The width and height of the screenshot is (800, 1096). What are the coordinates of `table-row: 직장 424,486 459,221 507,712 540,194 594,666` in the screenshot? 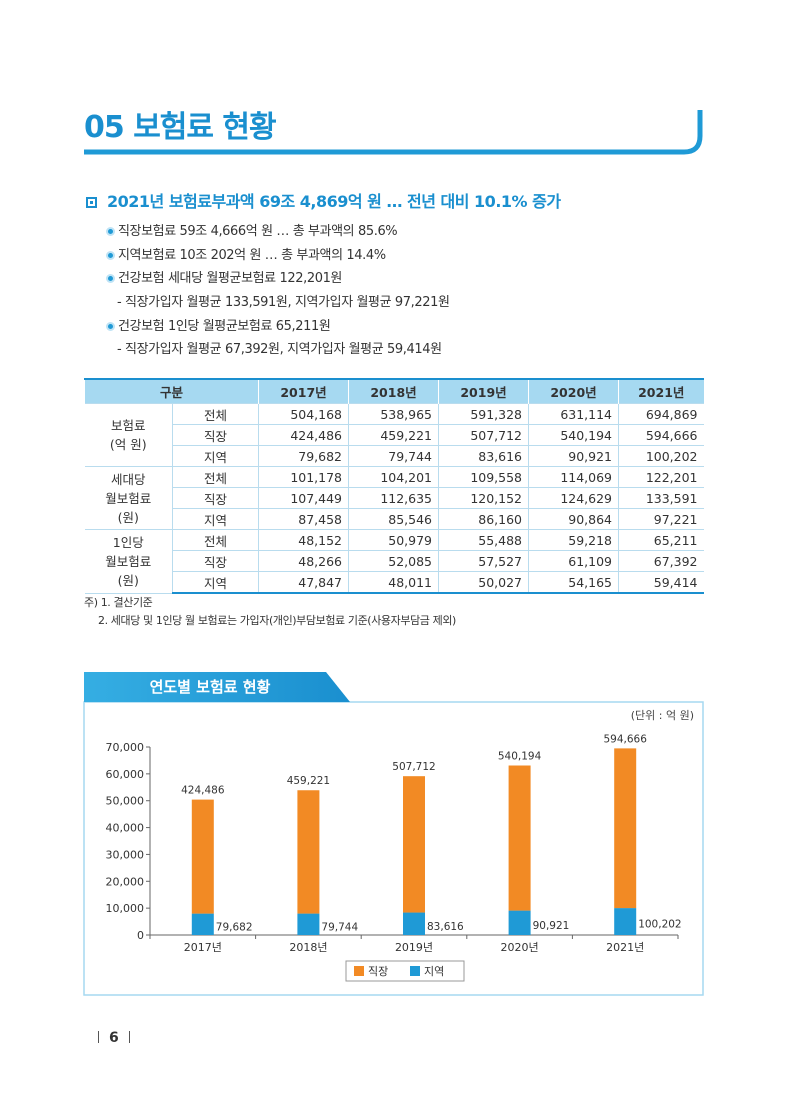 It's located at (394, 435).